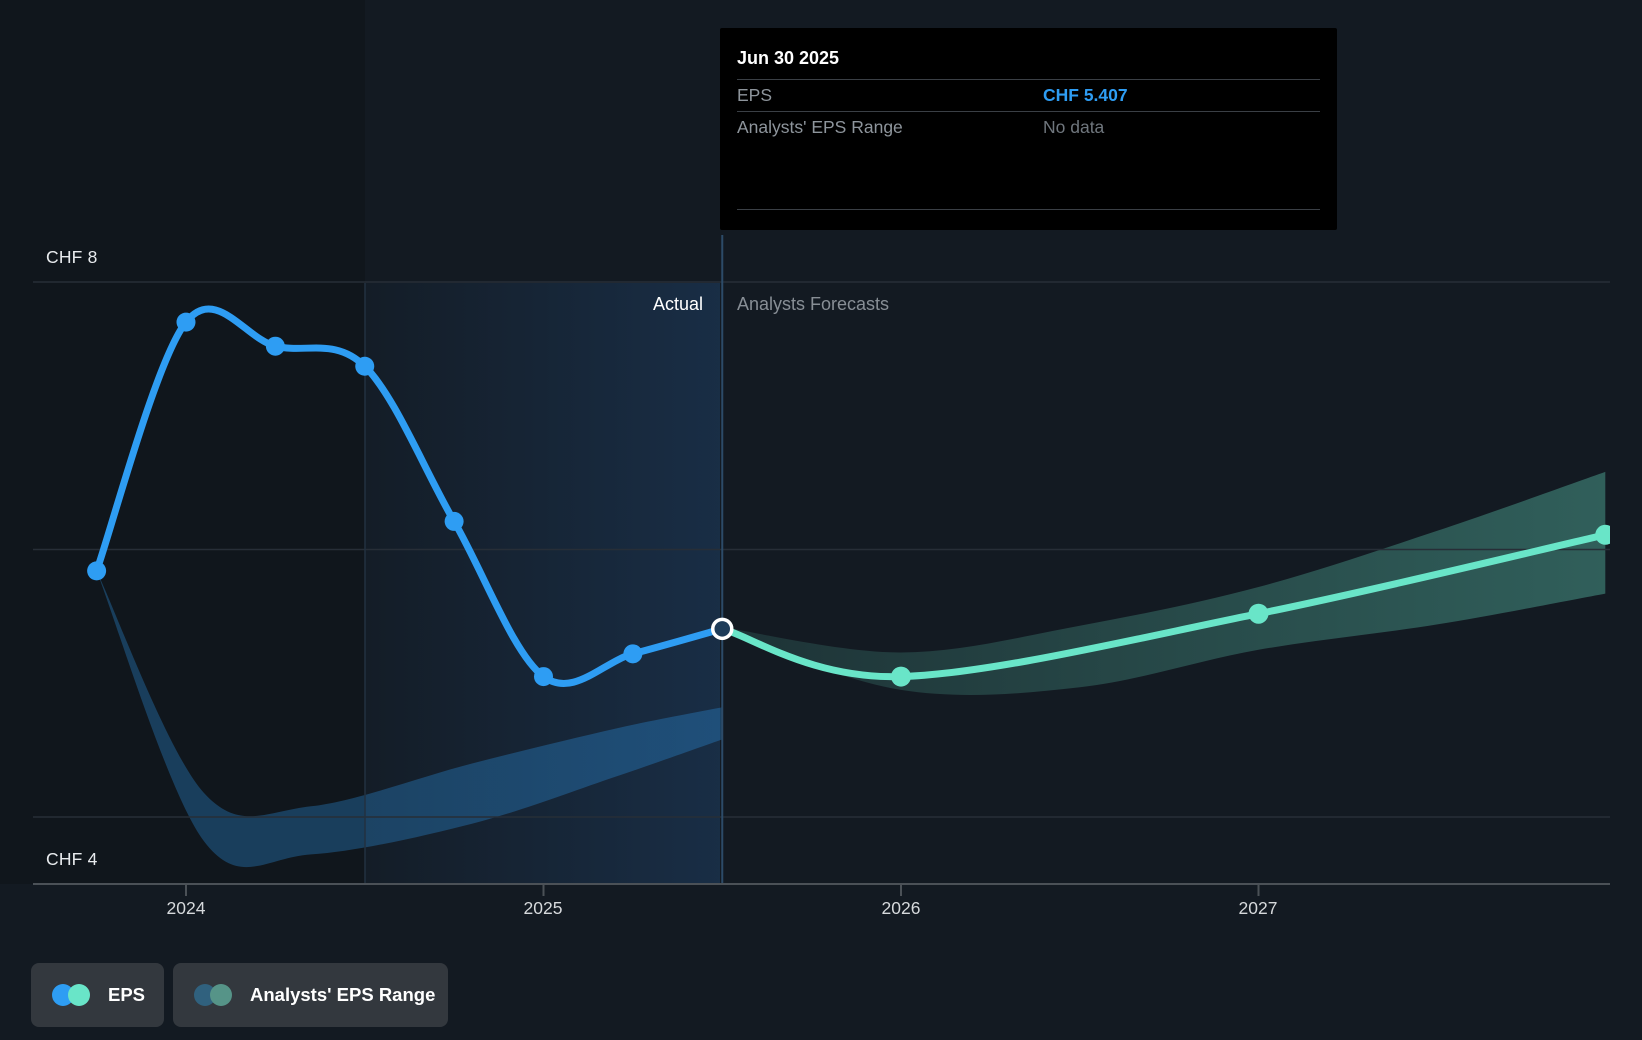 The image size is (1642, 1040). What do you see at coordinates (755, 95) in the screenshot?
I see `tooltip-eps-label: EPS` at bounding box center [755, 95].